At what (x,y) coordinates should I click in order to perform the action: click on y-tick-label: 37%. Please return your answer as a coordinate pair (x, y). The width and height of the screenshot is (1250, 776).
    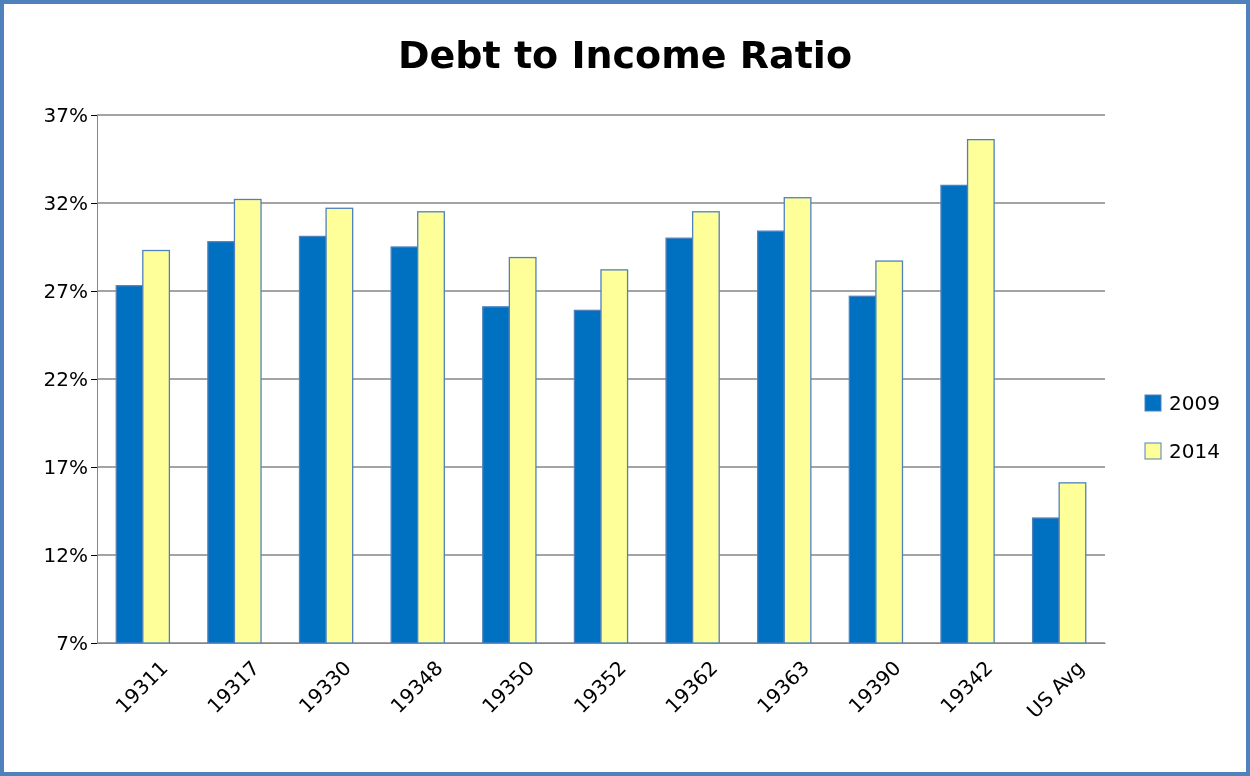
    Looking at the image, I should click on (65, 114).